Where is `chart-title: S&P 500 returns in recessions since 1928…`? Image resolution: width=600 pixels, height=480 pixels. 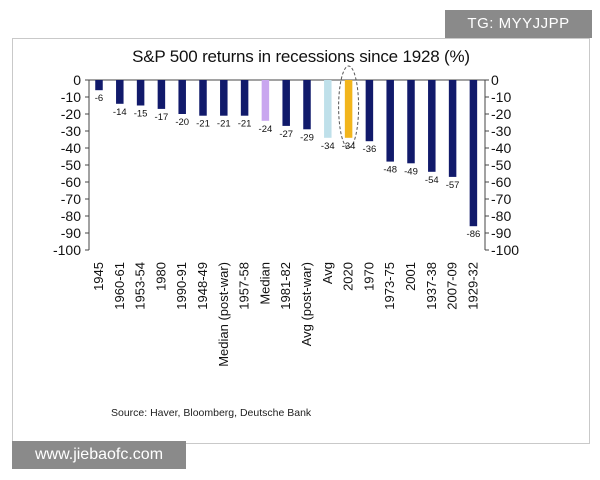 chart-title: S&P 500 returns in recessions since 1928… is located at coordinates (301, 56).